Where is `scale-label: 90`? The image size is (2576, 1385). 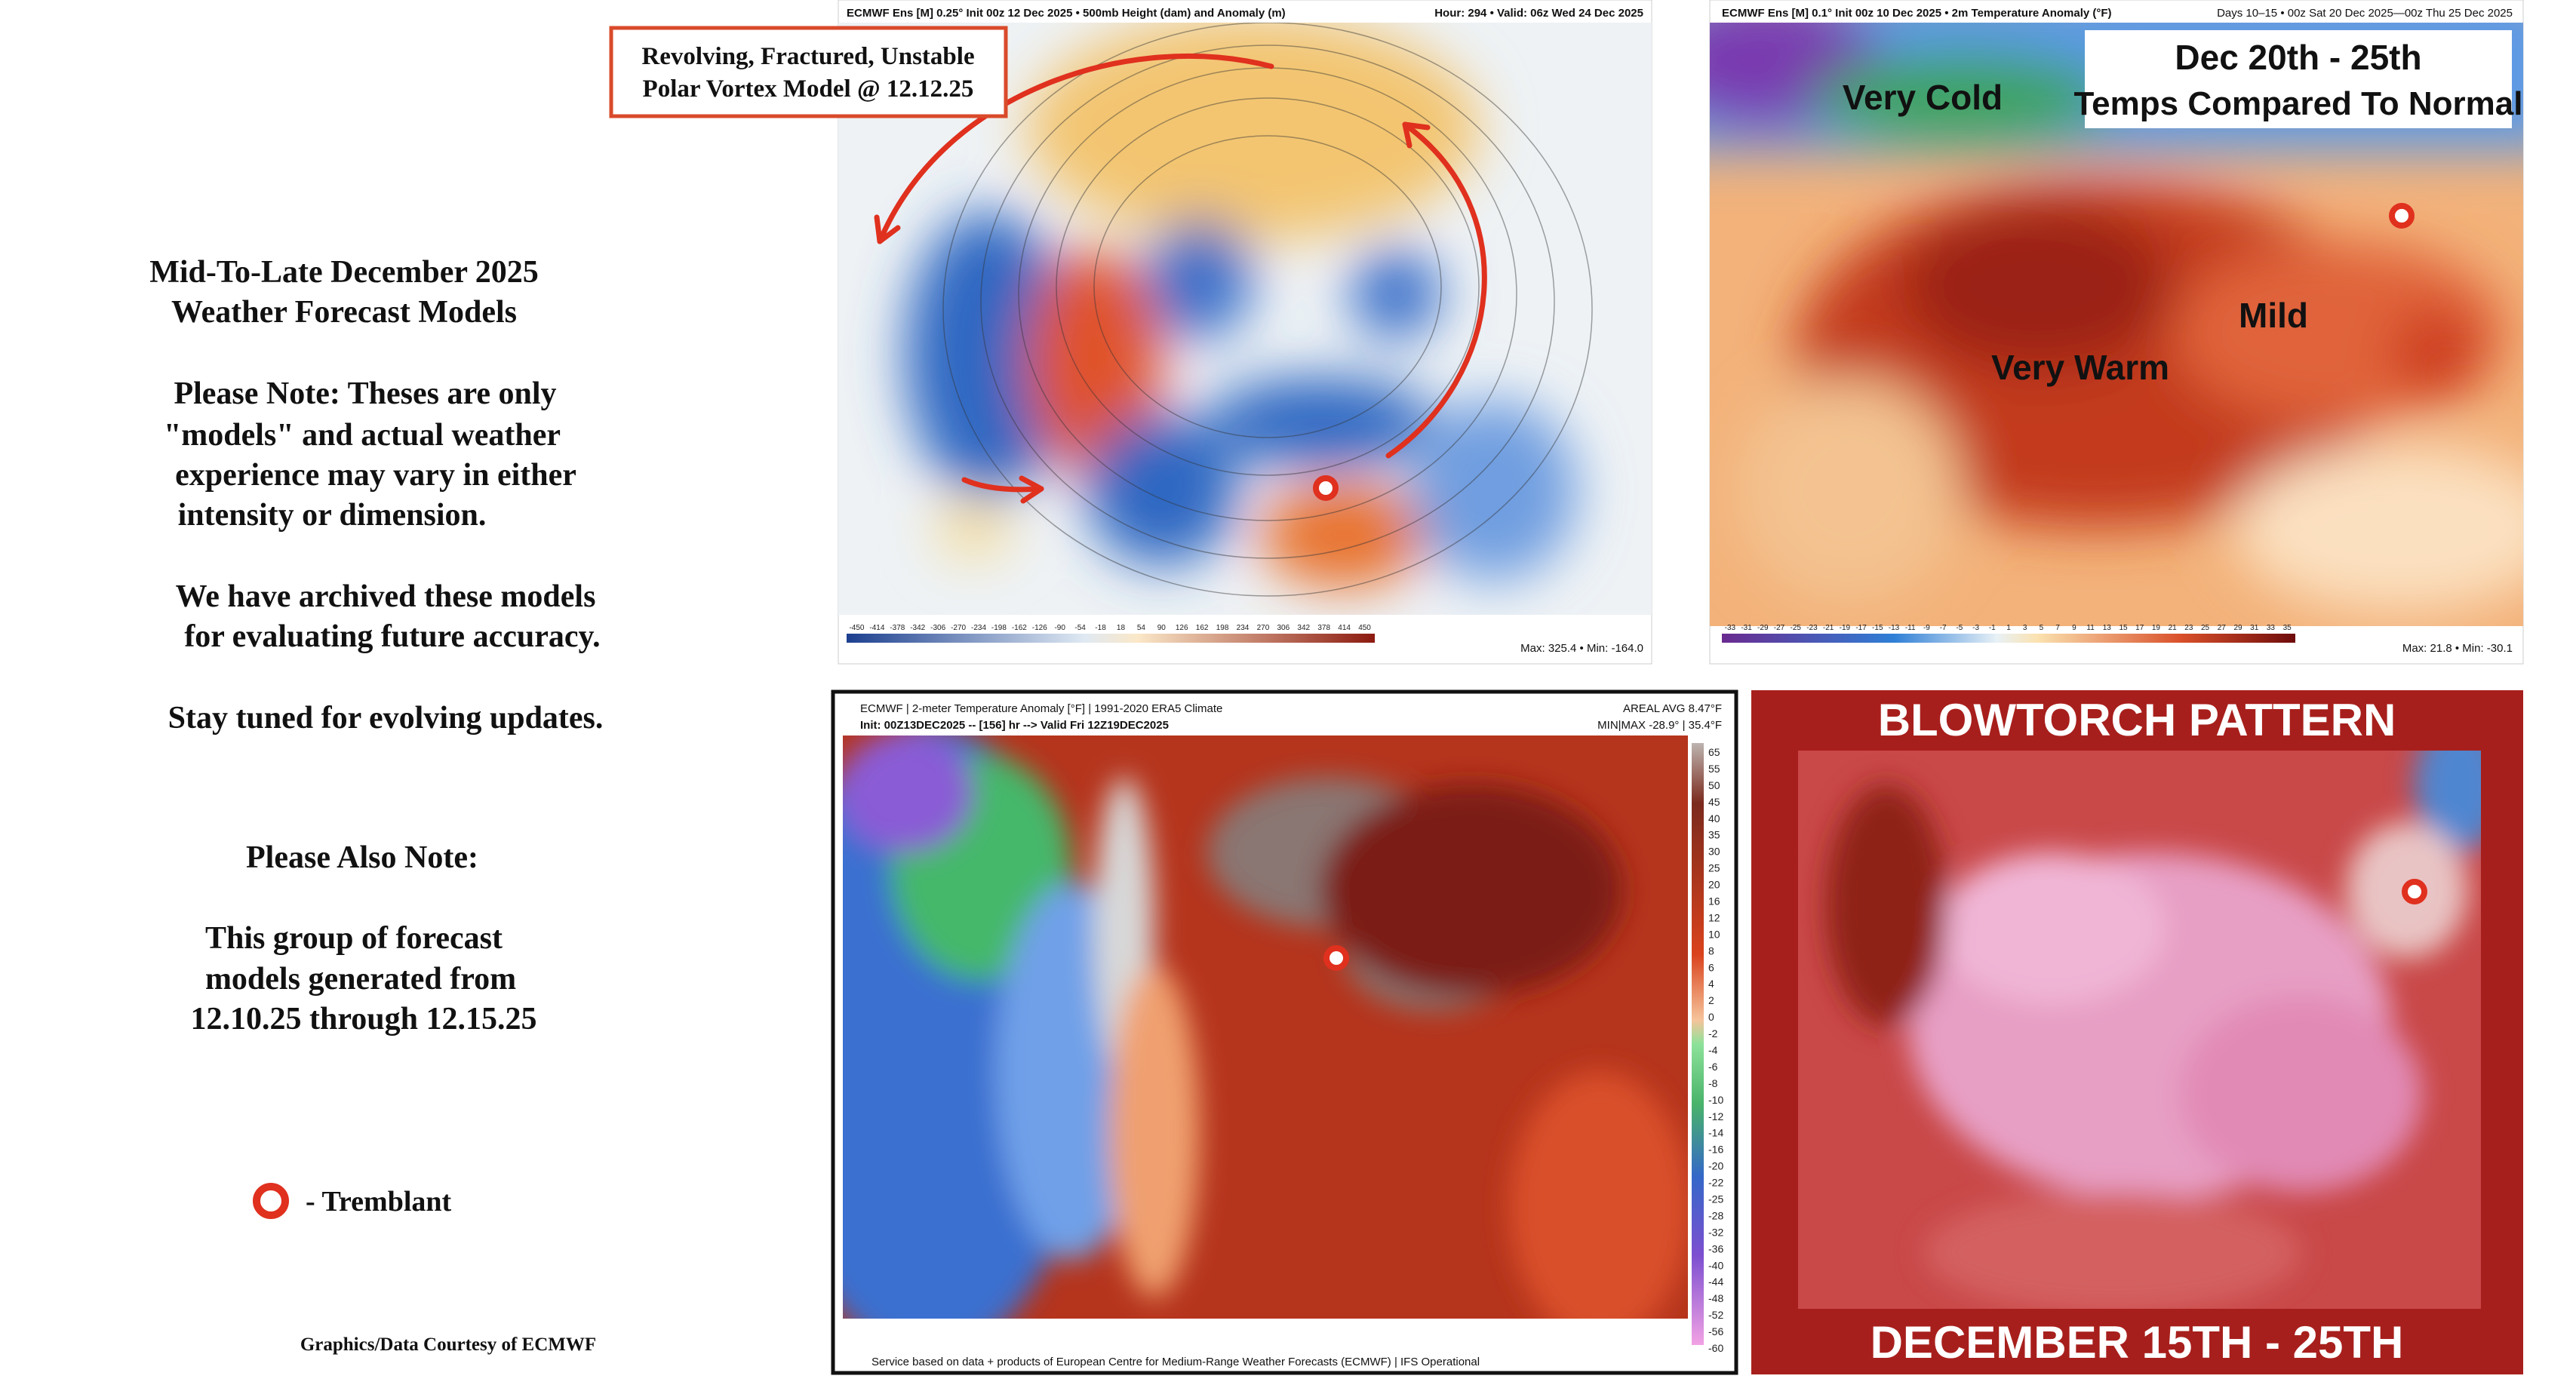
scale-label: 90 is located at coordinates (1162, 628).